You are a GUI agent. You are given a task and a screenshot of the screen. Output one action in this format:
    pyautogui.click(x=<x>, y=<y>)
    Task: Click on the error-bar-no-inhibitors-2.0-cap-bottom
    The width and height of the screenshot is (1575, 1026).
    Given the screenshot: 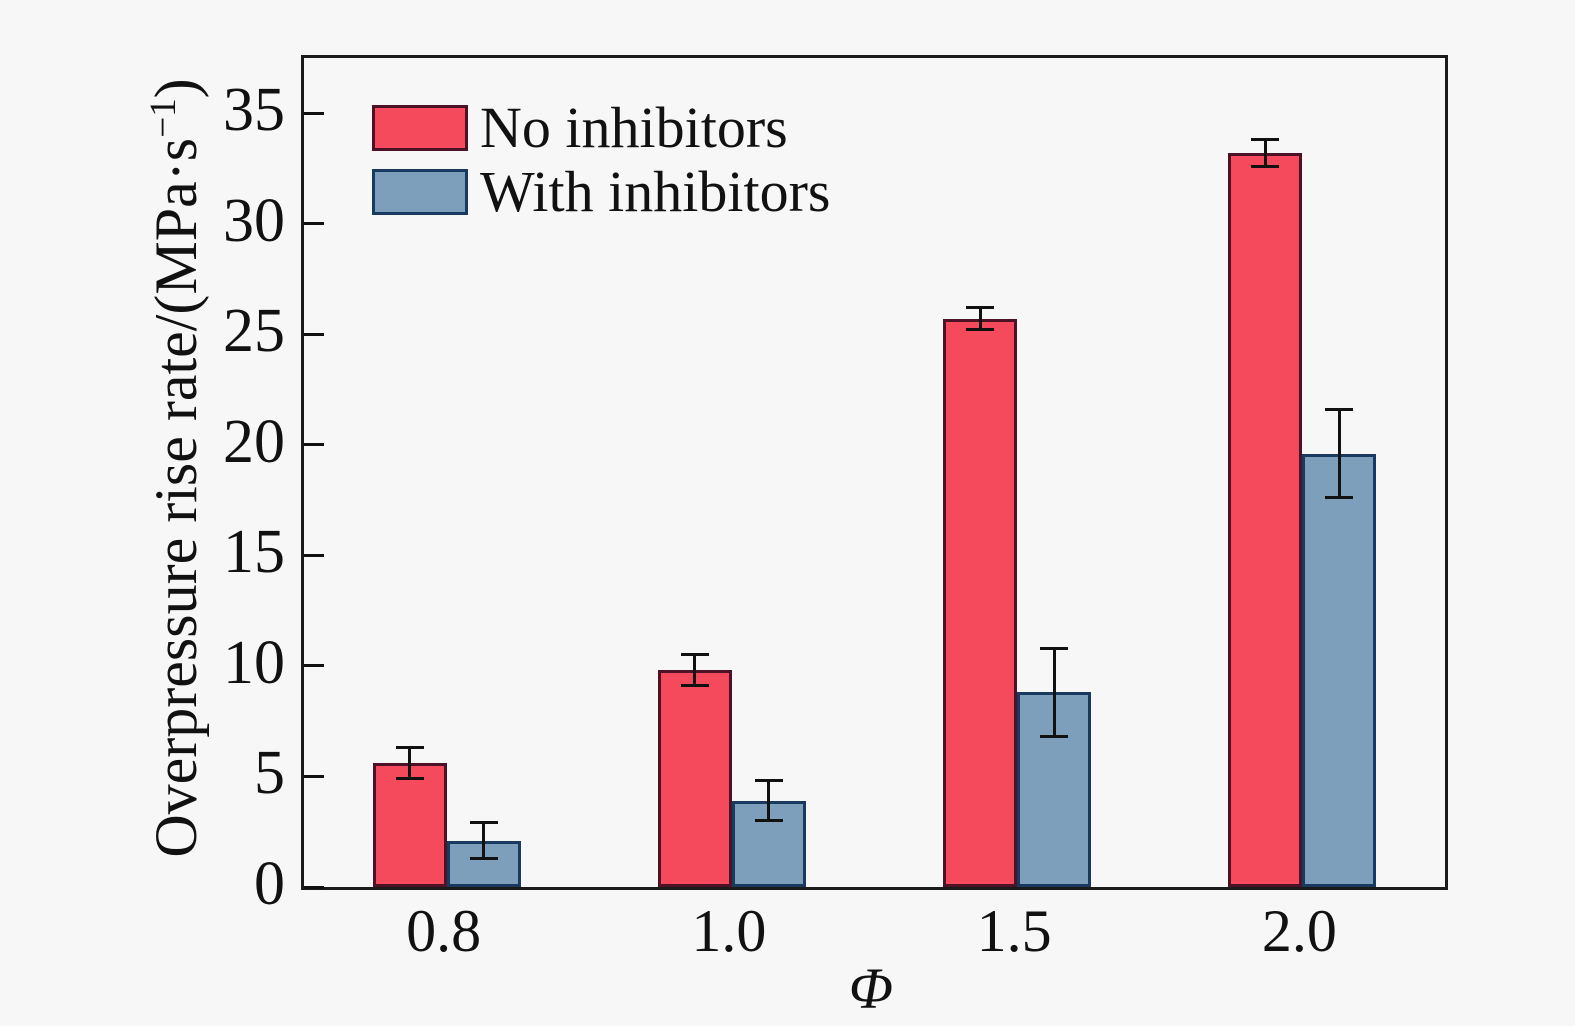 What is the action you would take?
    pyautogui.click(x=1265, y=166)
    